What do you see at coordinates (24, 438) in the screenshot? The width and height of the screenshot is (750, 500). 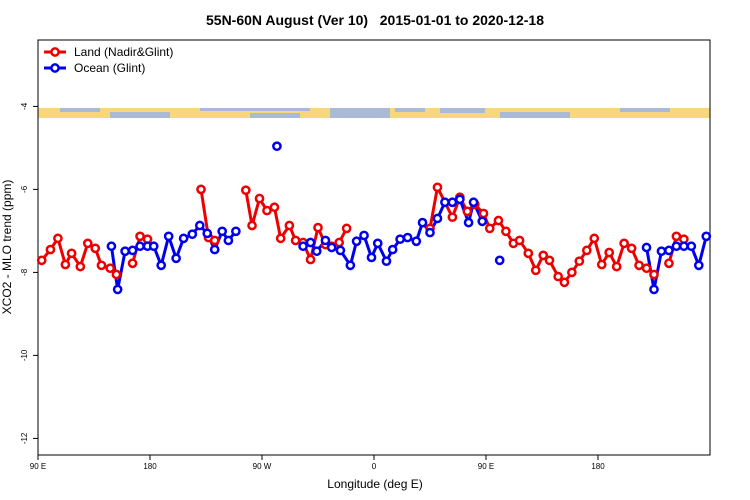 I see `y-tick-label: -12` at bounding box center [24, 438].